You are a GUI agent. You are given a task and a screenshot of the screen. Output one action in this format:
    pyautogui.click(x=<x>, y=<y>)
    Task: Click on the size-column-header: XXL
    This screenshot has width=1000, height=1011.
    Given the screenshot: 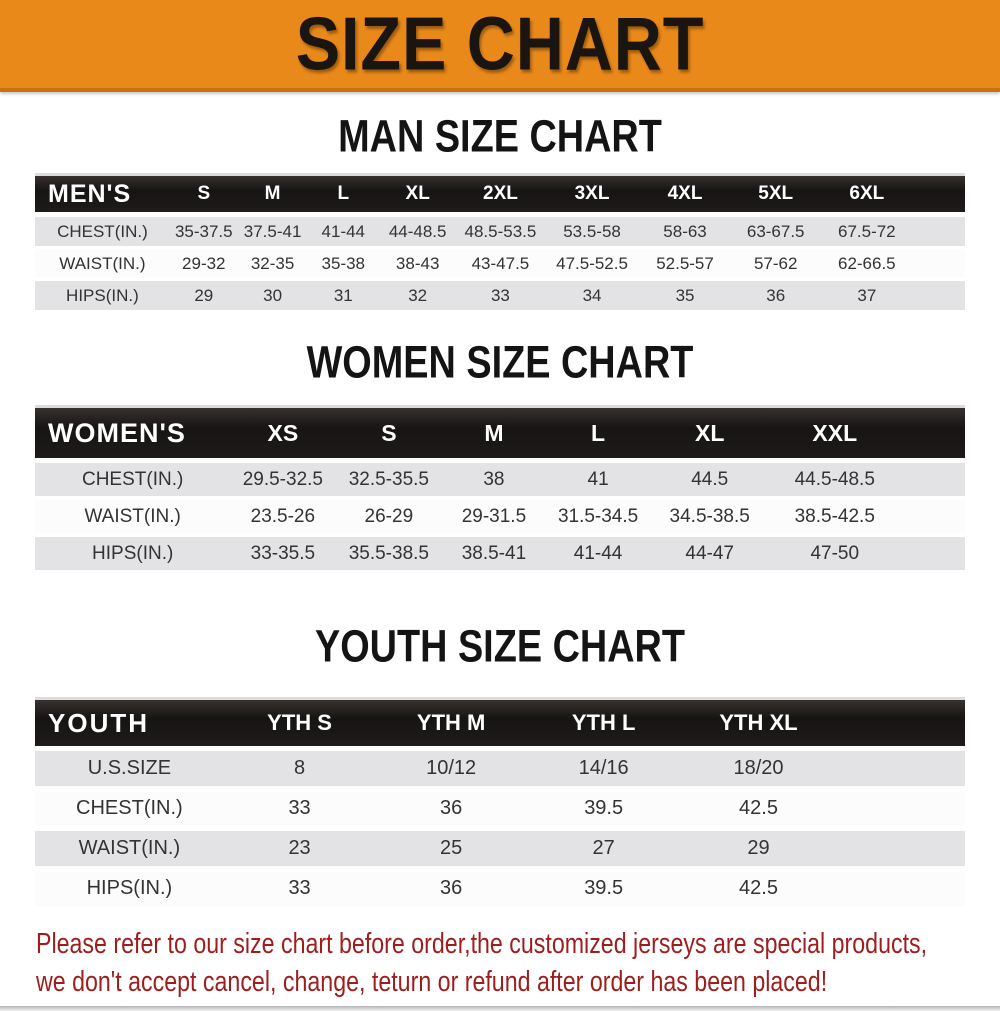 What is the action you would take?
    pyautogui.click(x=834, y=434)
    